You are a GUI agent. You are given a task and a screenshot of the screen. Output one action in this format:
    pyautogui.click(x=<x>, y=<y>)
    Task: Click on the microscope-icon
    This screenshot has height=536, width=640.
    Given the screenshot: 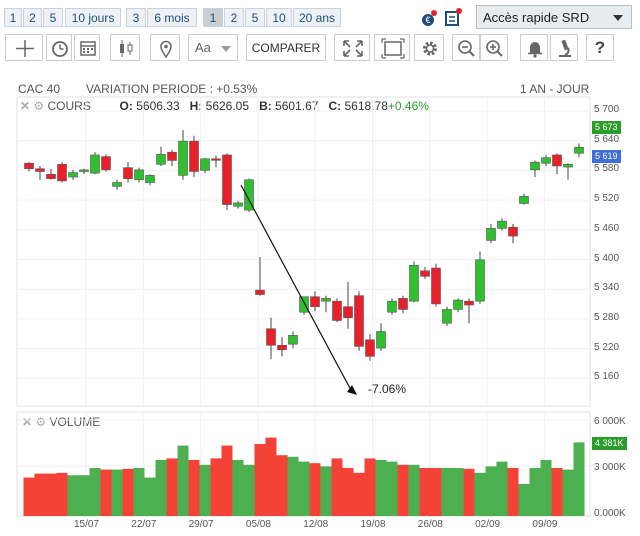 What is the action you would take?
    pyautogui.click(x=565, y=48)
    